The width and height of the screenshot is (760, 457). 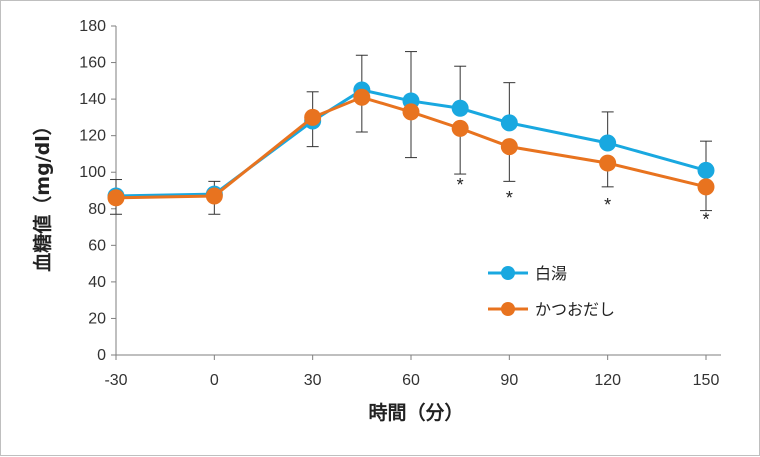 I want to click on x-axis-ticks: -30 0 30 60 90 120 150, so click(x=411, y=372).